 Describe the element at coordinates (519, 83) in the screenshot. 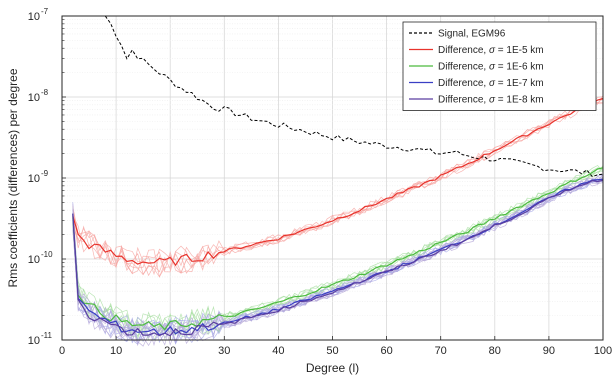

I see `legend-label-value: = 1E-7 km` at that location.